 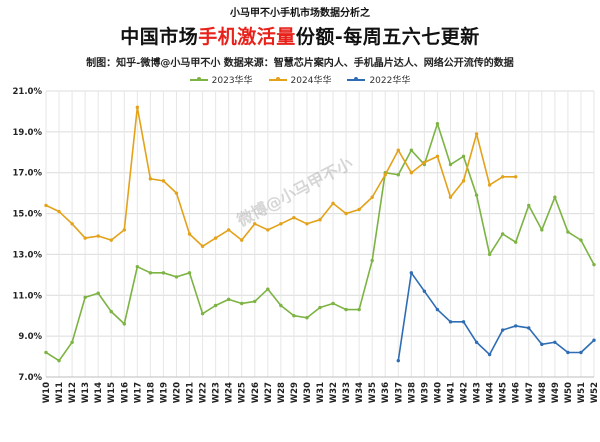 What do you see at coordinates (491, 392) in the screenshot?
I see `x-tick-label: W44` at bounding box center [491, 392].